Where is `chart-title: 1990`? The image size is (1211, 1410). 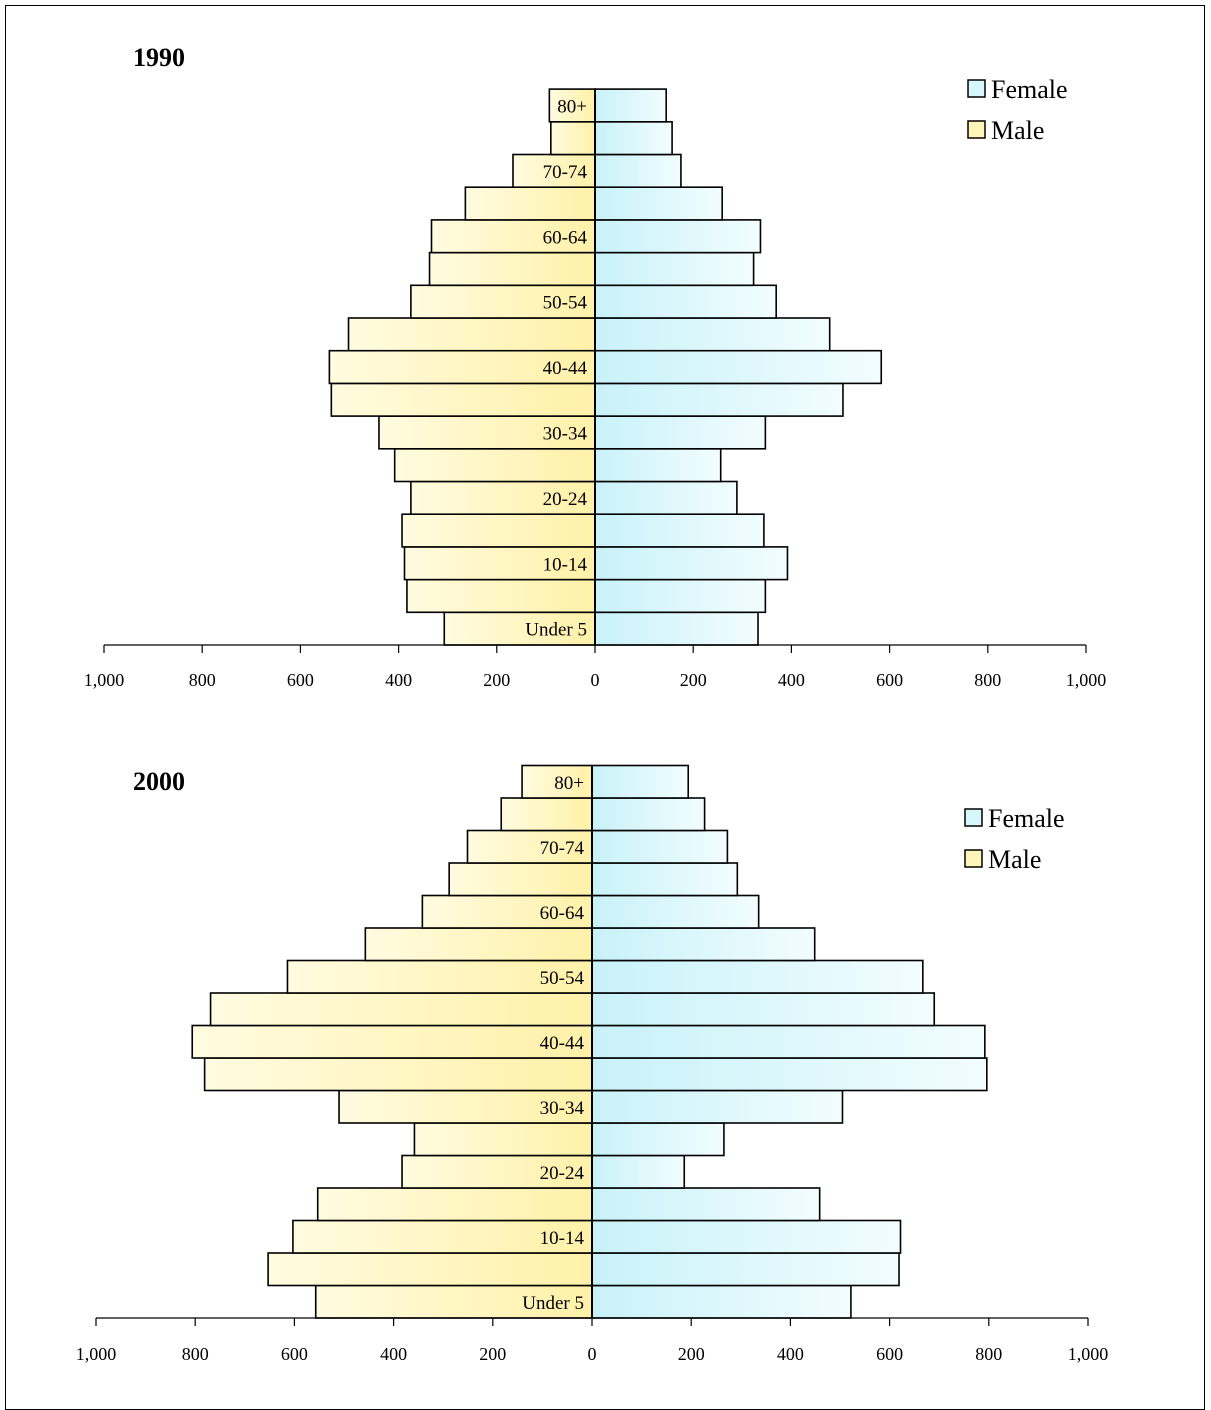 chart-title: 1990 is located at coordinates (159, 57).